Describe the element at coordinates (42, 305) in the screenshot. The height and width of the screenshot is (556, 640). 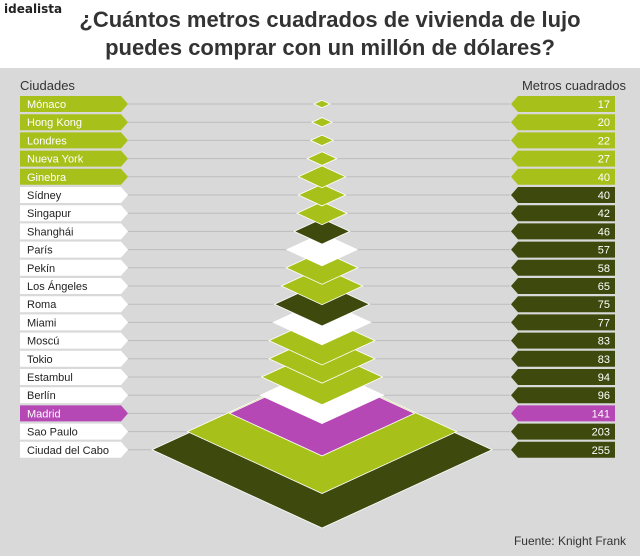
I see `city-label: Roma` at that location.